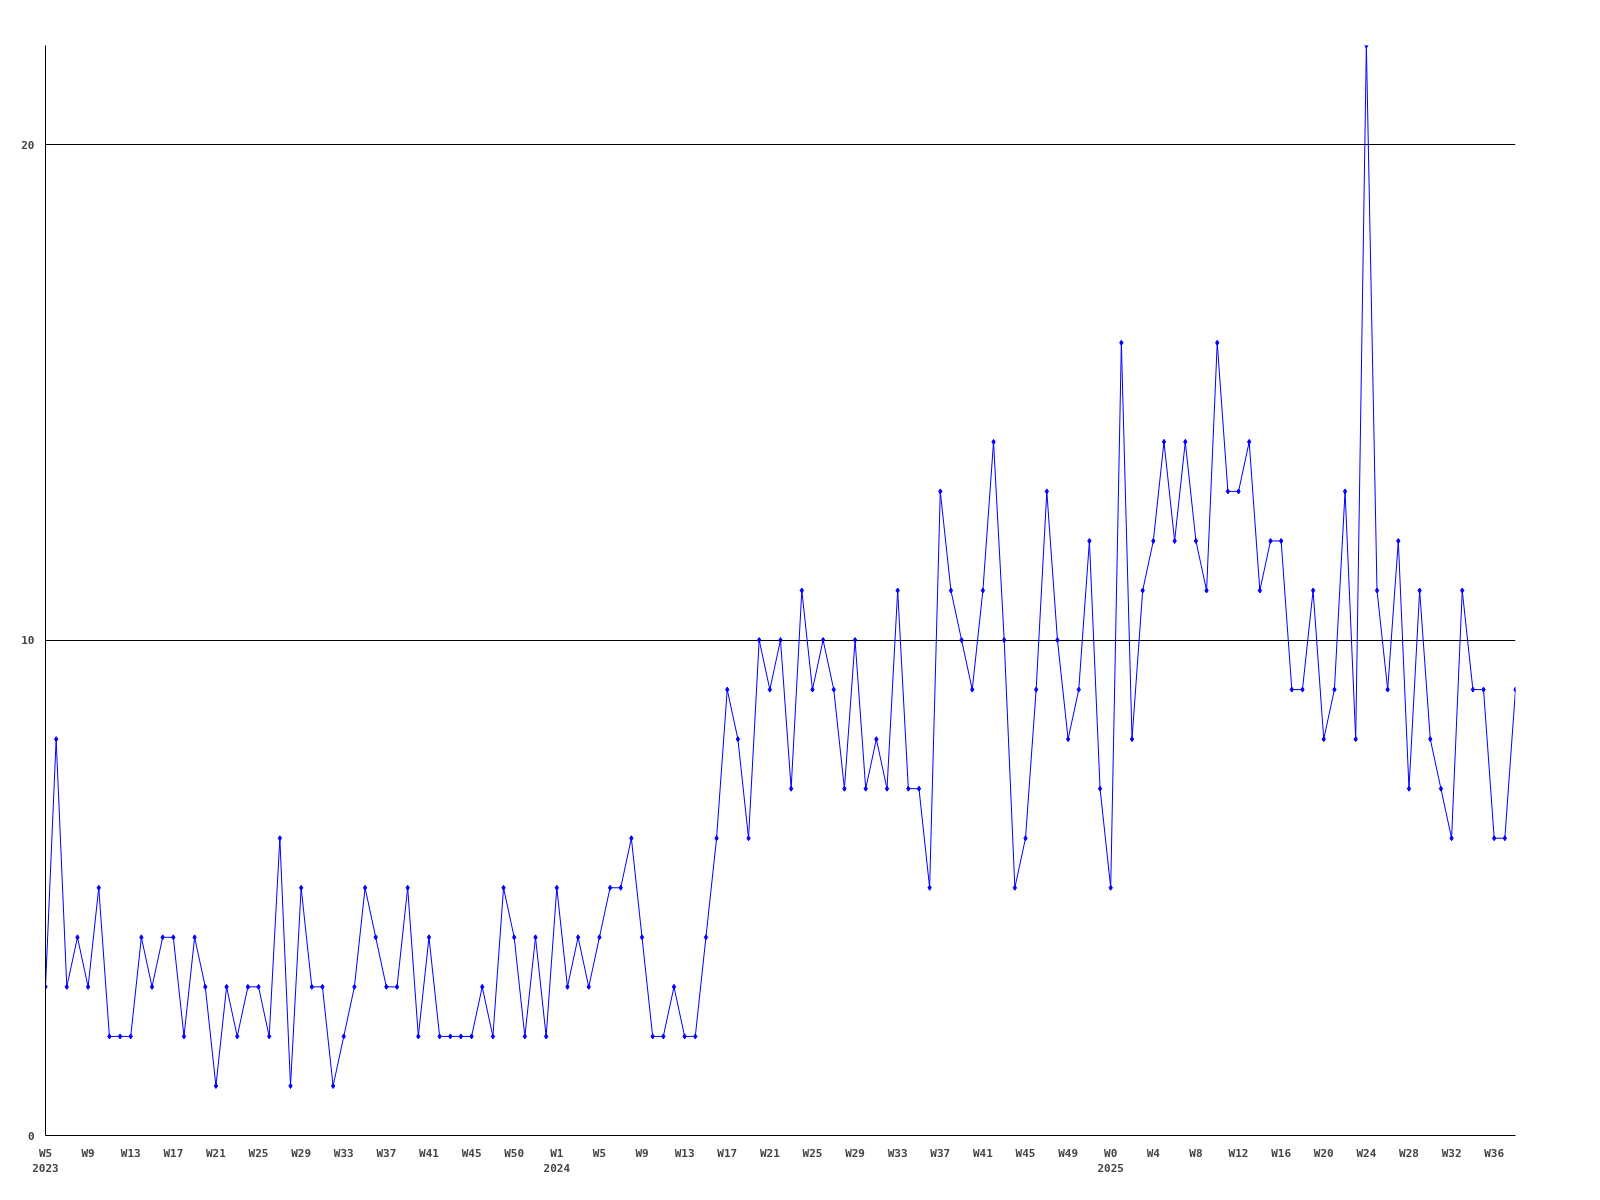 This screenshot has width=1600, height=1200. Describe the element at coordinates (514, 1153) in the screenshot. I see `x-tick-label: W50` at that location.